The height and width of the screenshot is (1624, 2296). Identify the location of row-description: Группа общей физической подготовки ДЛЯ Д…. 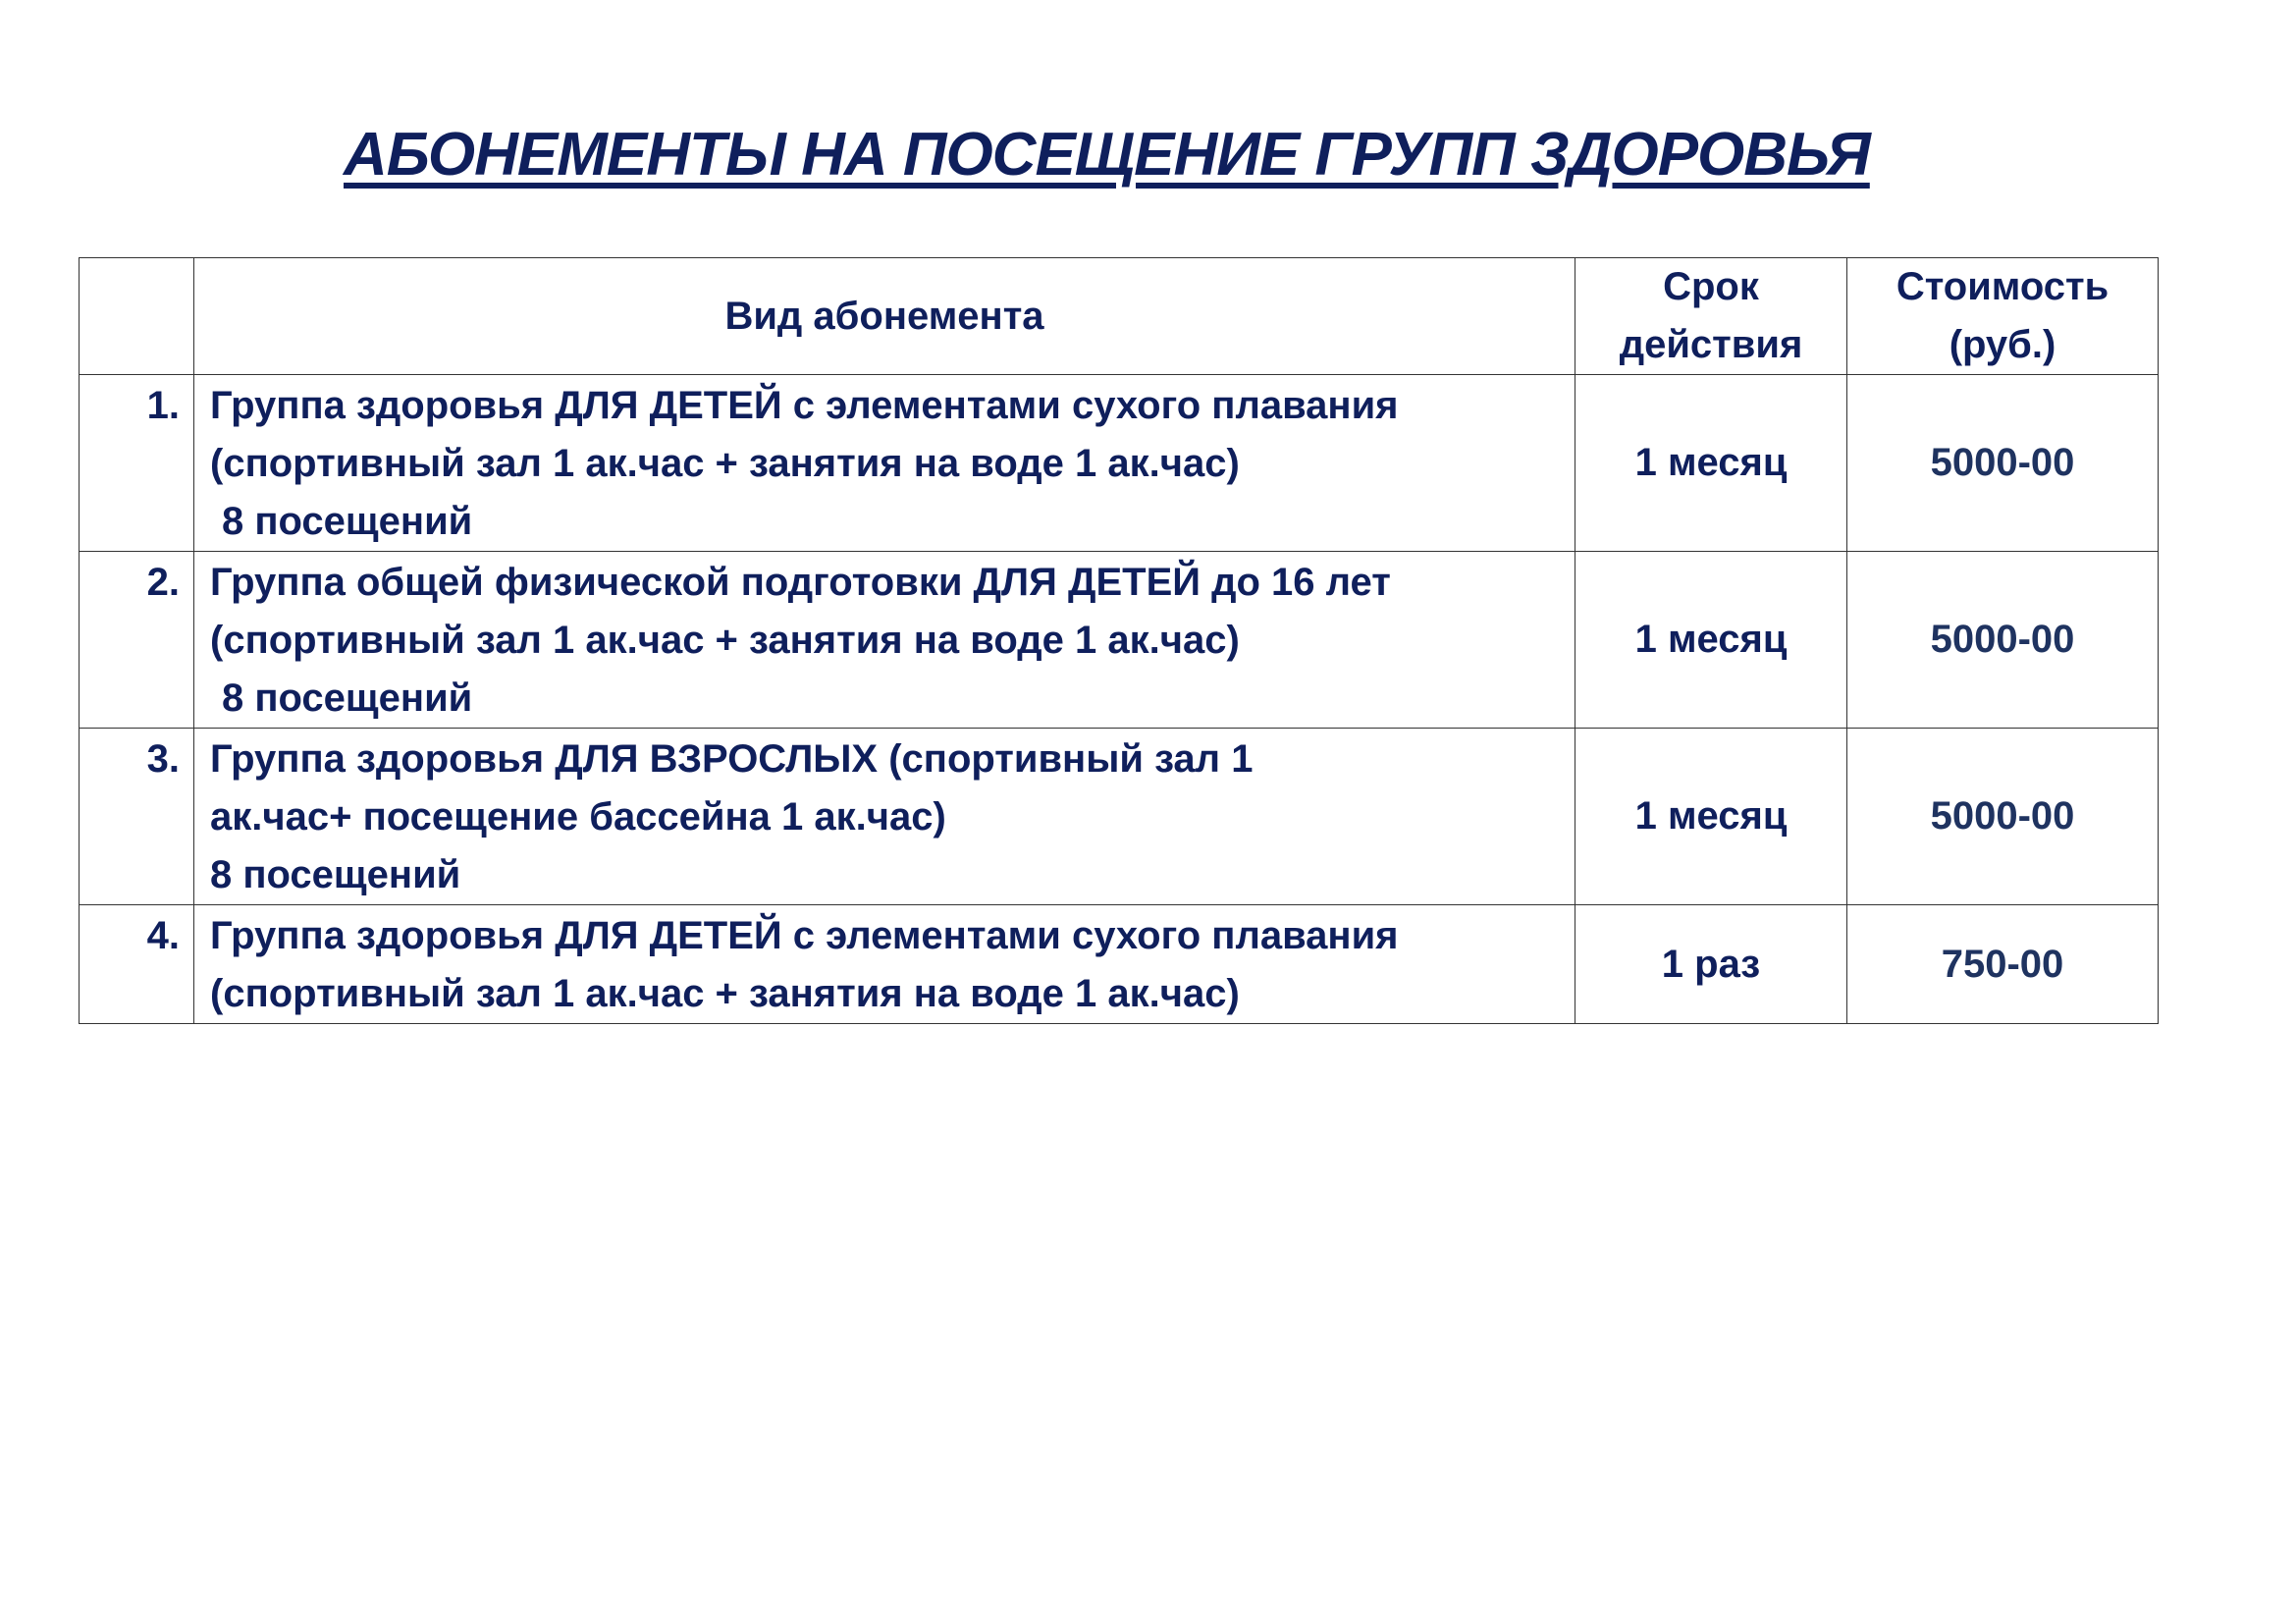
(884, 640).